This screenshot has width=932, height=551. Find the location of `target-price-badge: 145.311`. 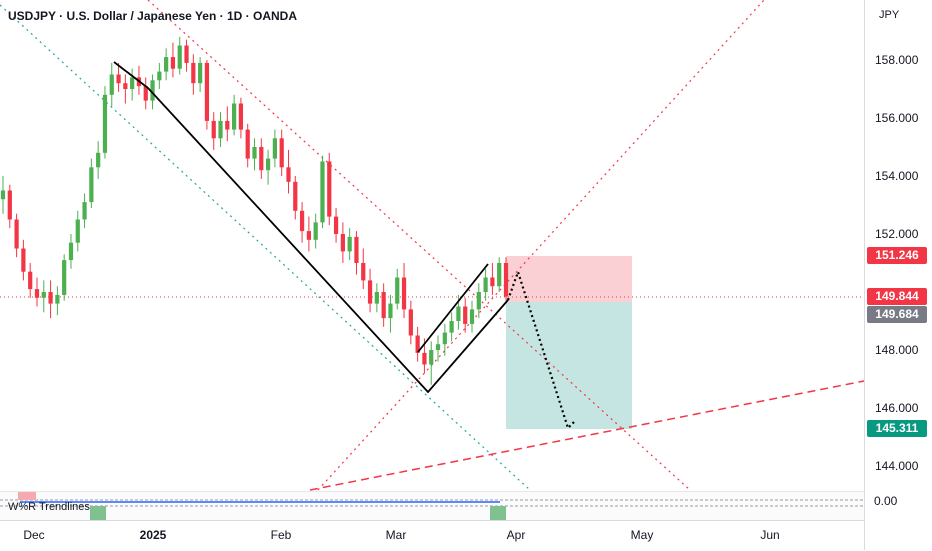

target-price-badge: 145.311 is located at coordinates (897, 428).